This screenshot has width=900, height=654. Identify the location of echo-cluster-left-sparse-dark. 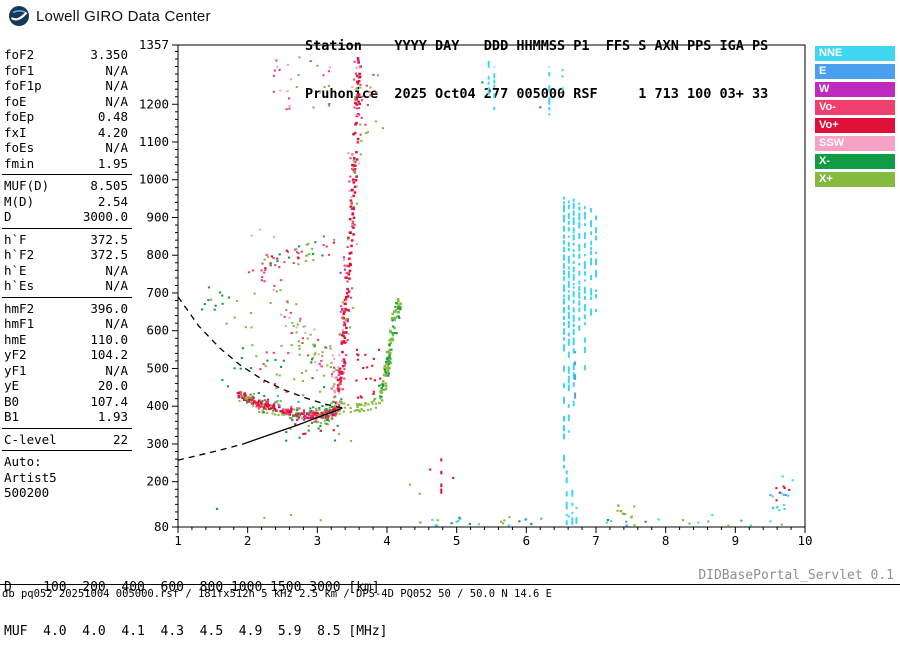
(232, 367).